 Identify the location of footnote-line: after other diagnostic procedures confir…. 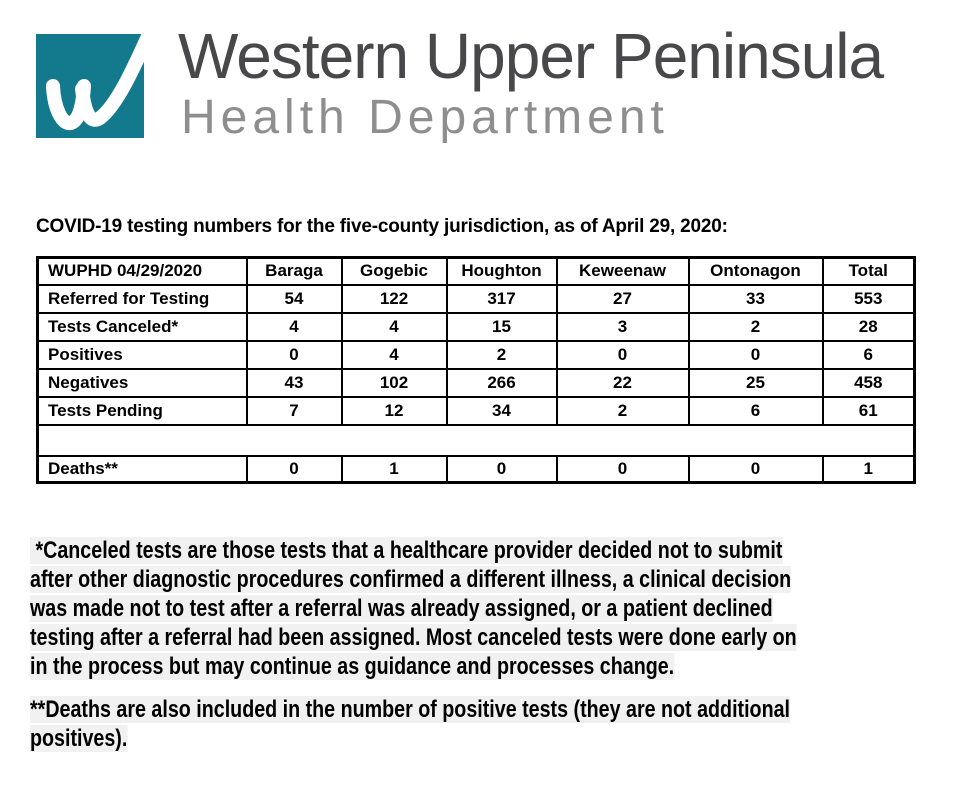
(411, 579).